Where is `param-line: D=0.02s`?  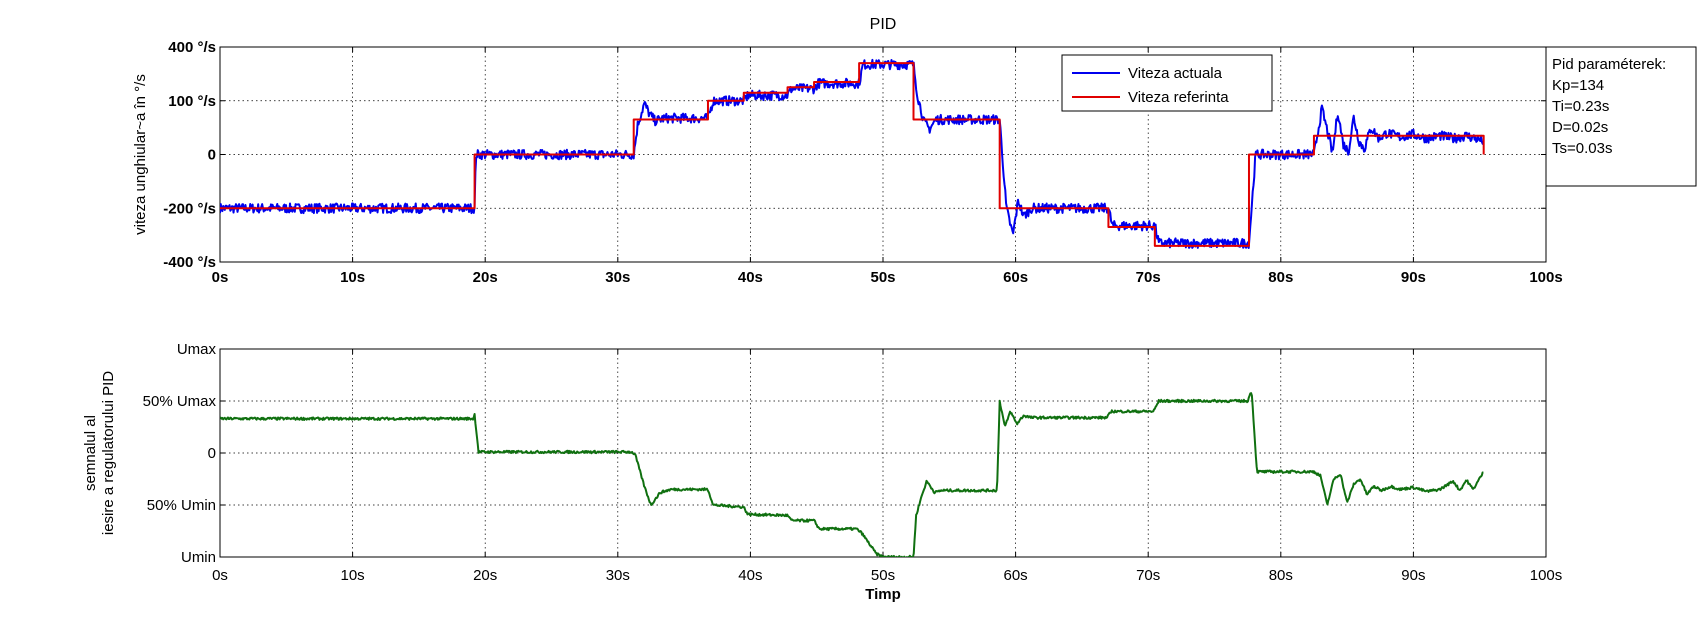
param-line: D=0.02s is located at coordinates (1580, 127).